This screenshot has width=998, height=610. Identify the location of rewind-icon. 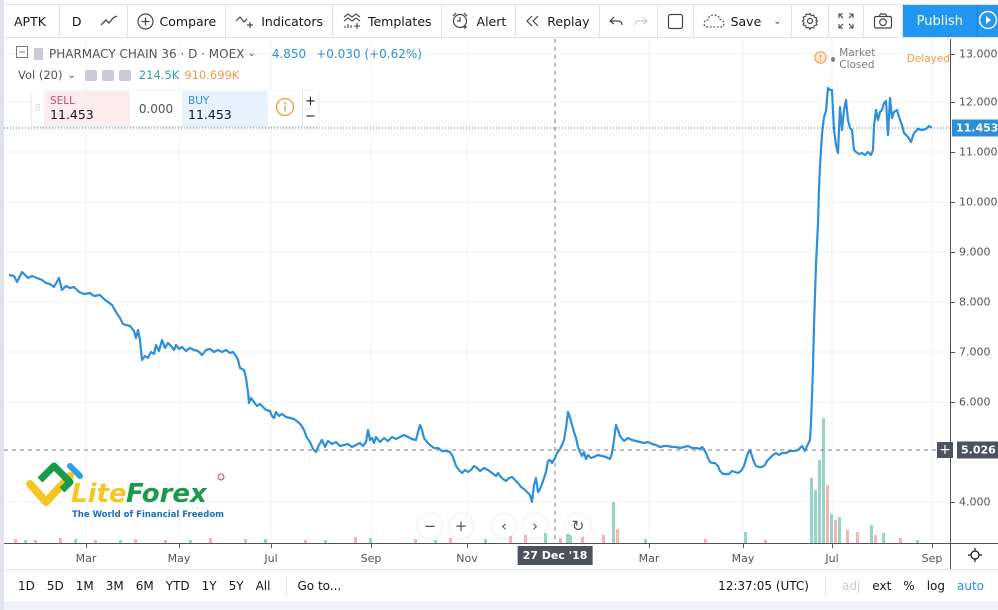
(533, 21).